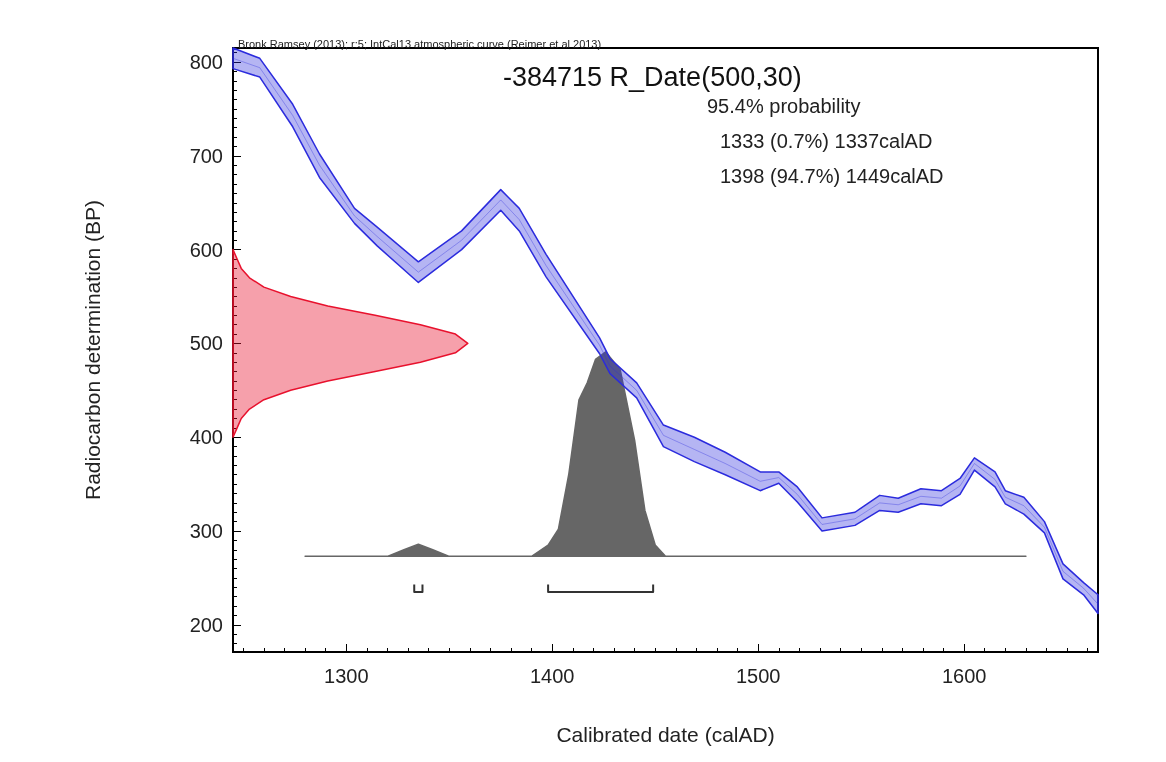 This screenshot has width=1166, height=762. Describe the element at coordinates (206, 155) in the screenshot. I see `y-tick-label: 700` at that location.